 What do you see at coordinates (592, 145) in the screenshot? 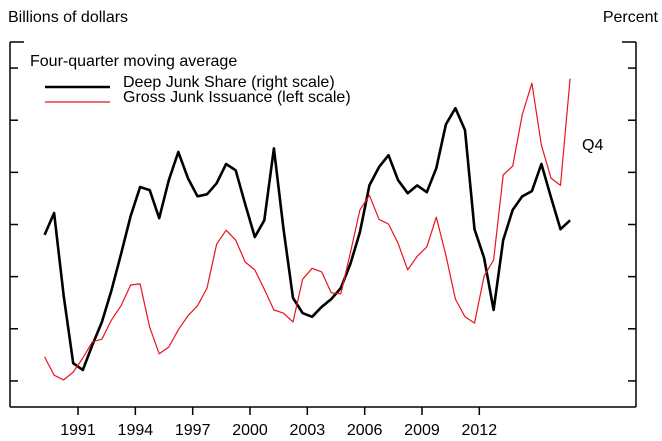
I see `annotation: Q4` at bounding box center [592, 145].